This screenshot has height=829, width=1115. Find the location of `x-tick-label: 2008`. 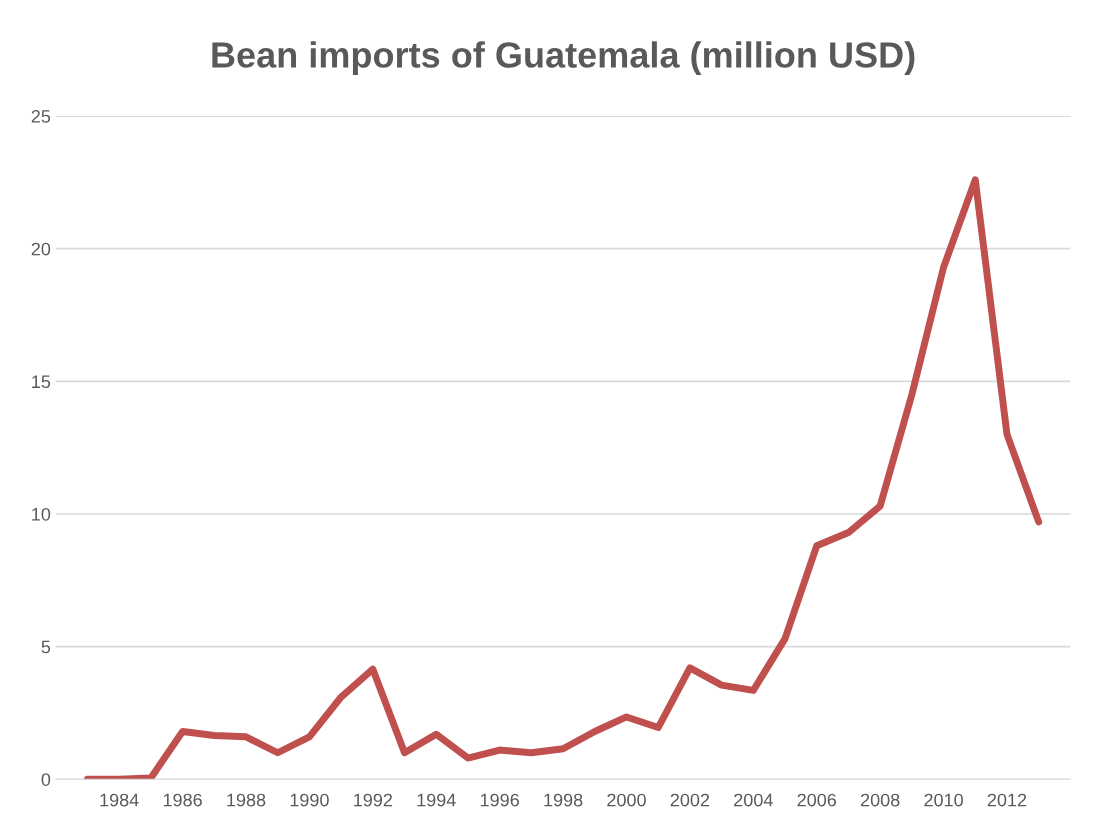

x-tick-label: 2008 is located at coordinates (880, 800).